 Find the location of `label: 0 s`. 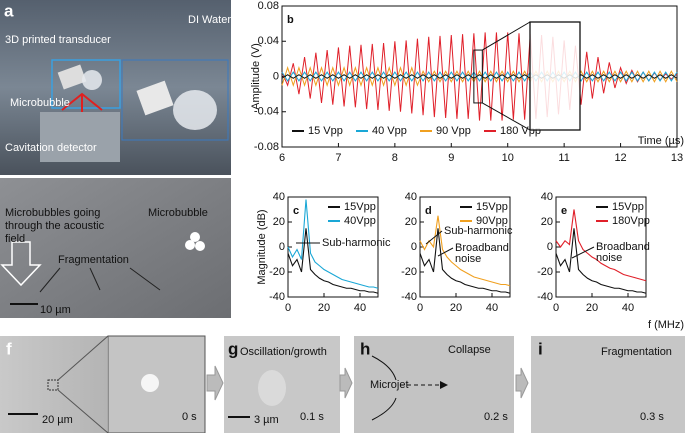

label: 0 s is located at coordinates (189, 417).